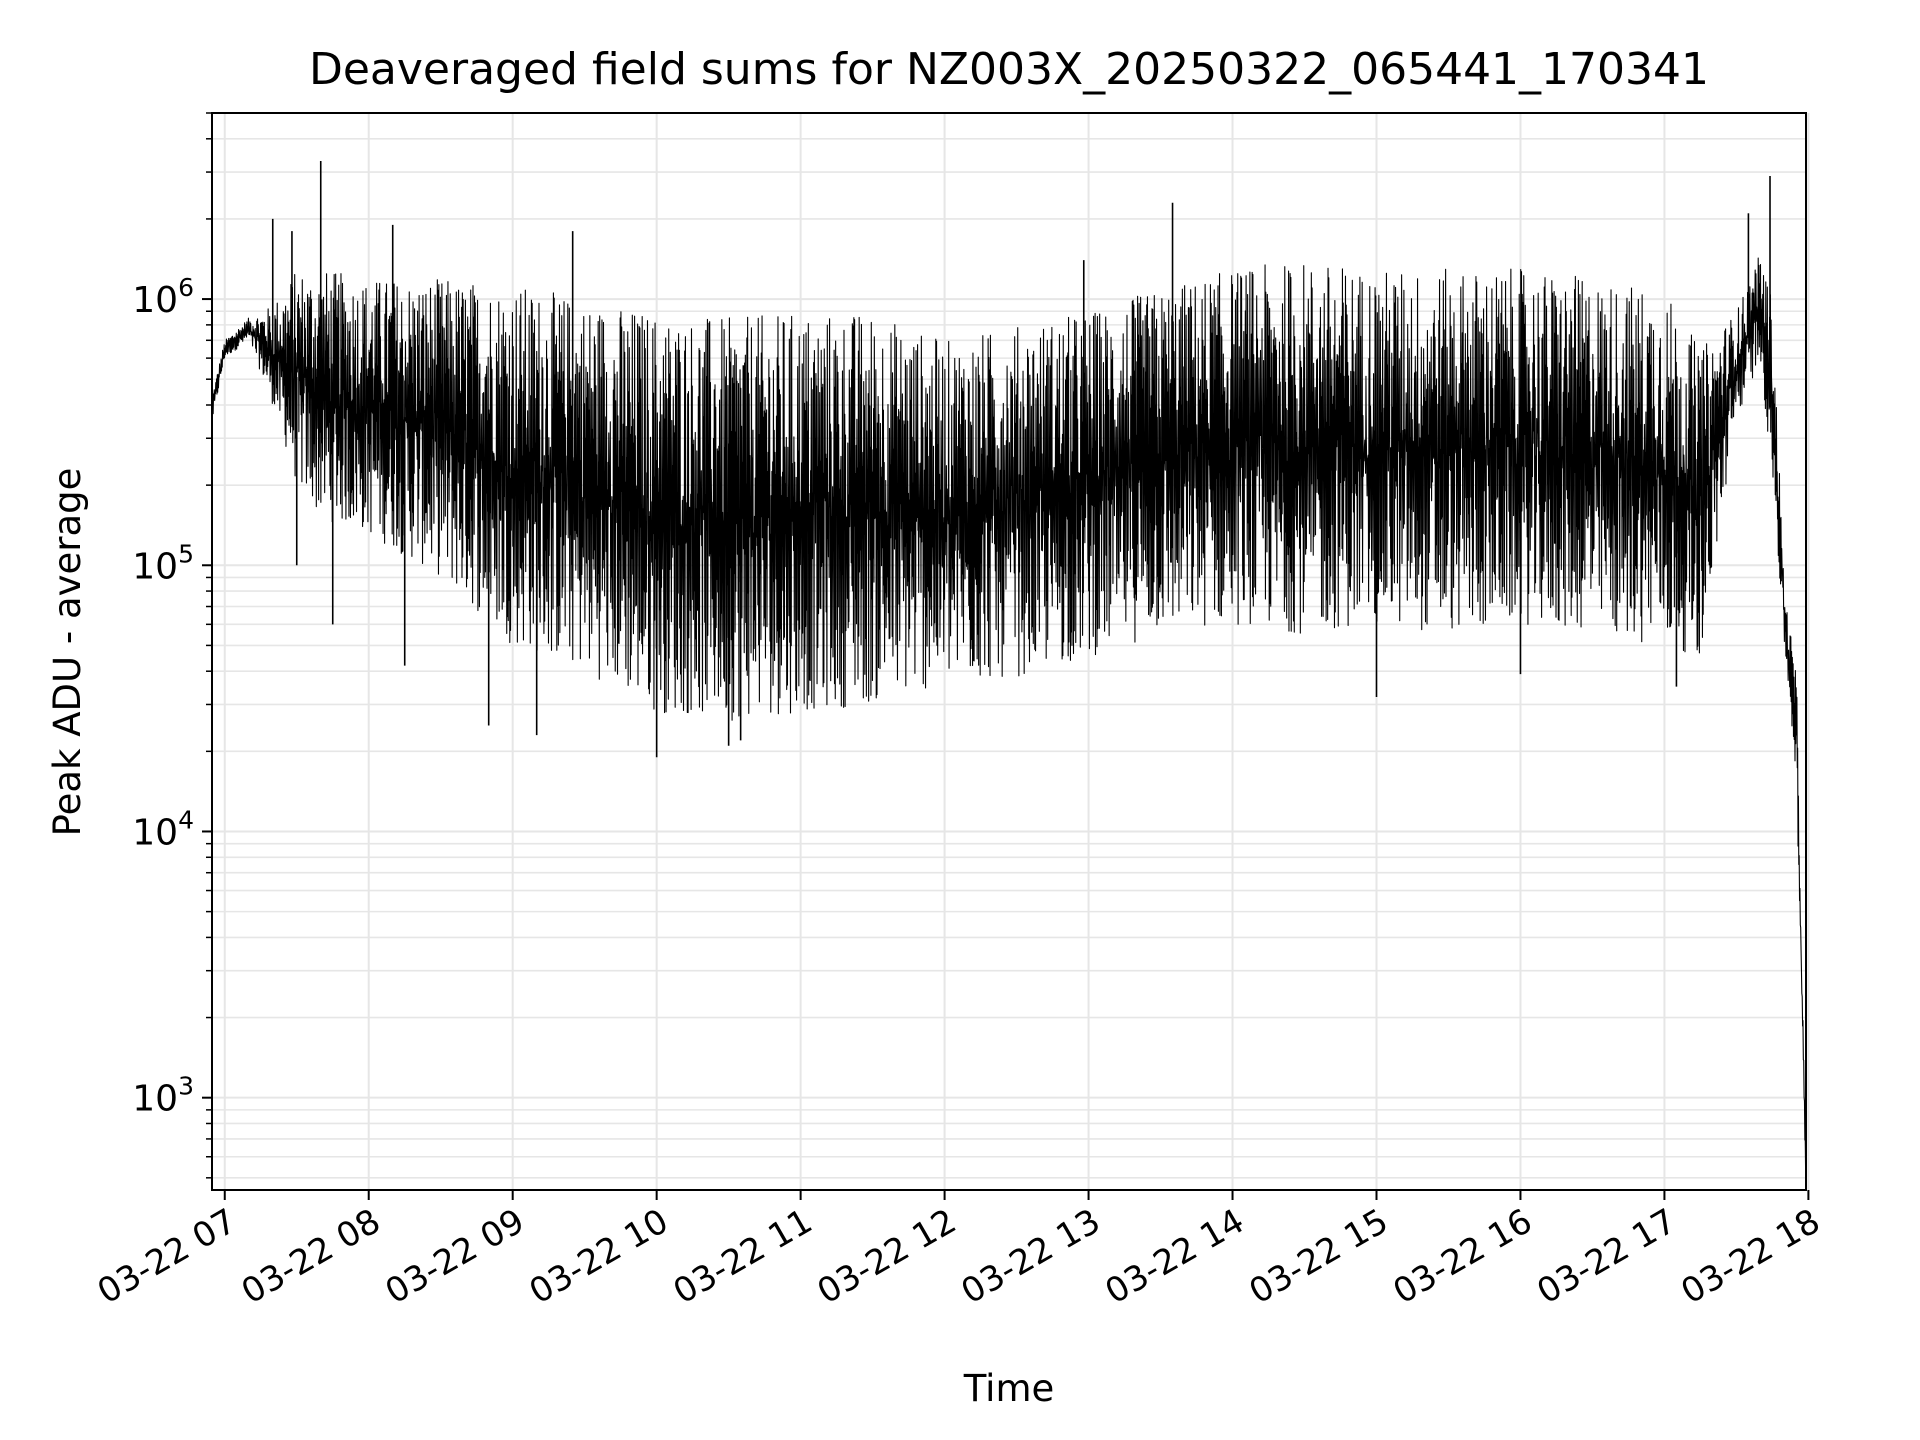  Describe the element at coordinates (172, 645) in the screenshot. I see `y-axis: 10³ 10⁴ 10⁵ 10⁶` at that location.